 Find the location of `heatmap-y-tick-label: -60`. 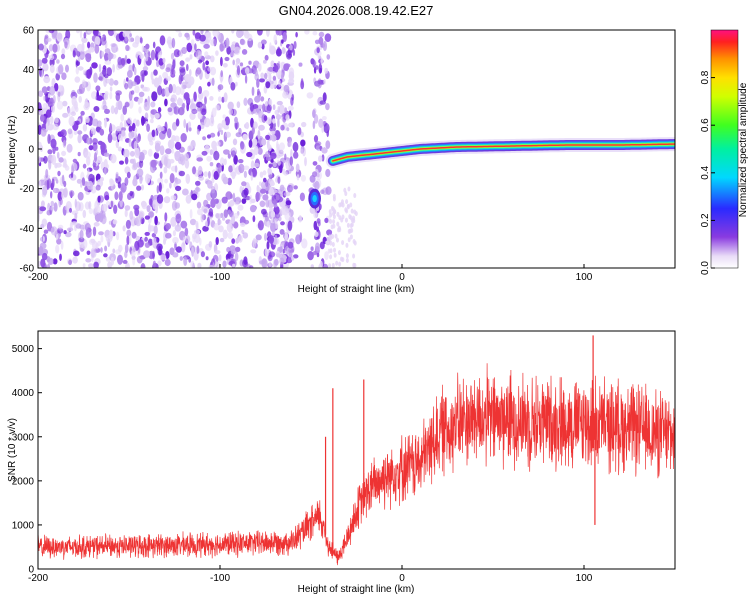

heatmap-y-tick-label: -60 is located at coordinates (27, 269).